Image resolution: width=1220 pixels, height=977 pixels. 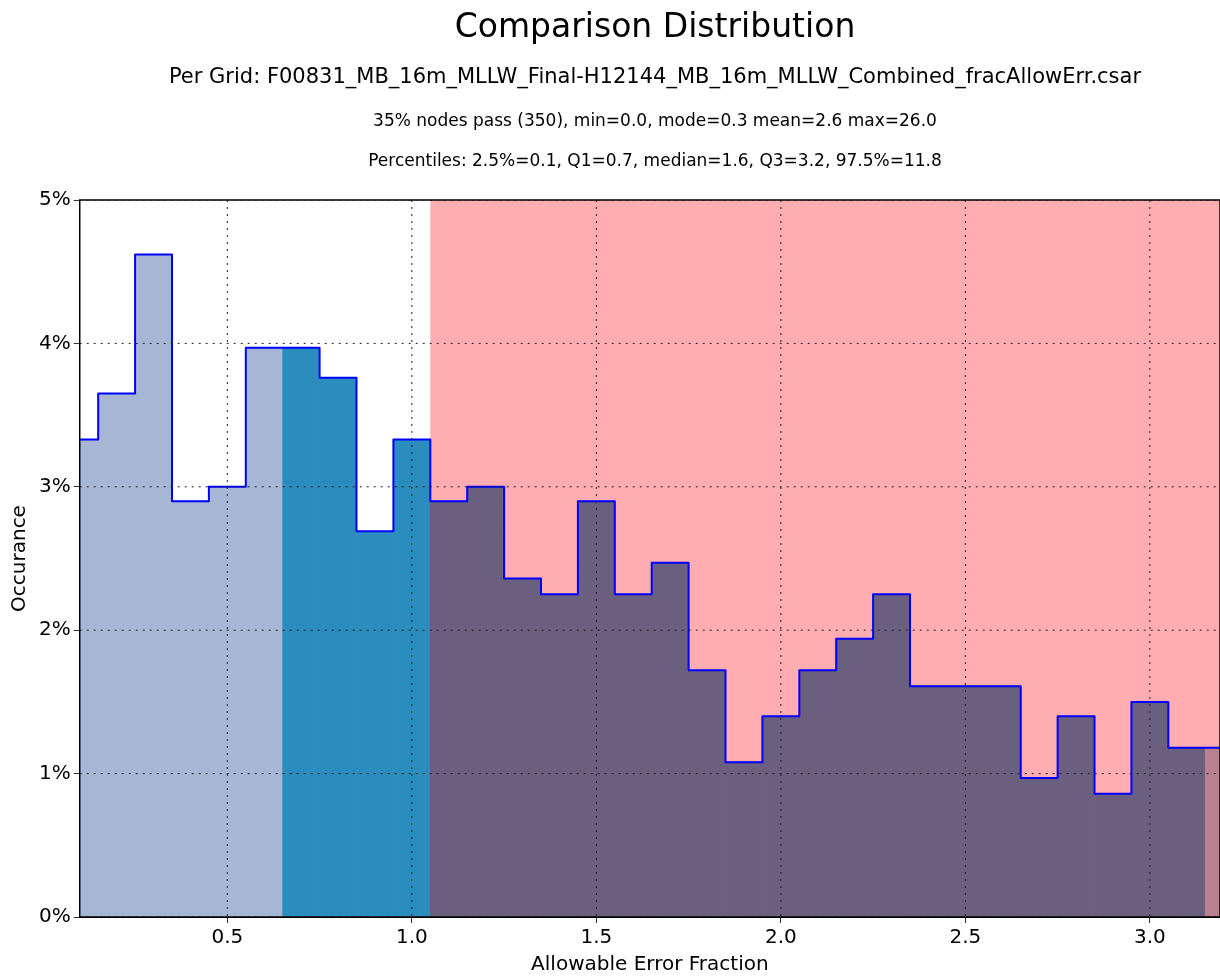 What do you see at coordinates (54, 915) in the screenshot?
I see `y-tick-label: 0%` at bounding box center [54, 915].